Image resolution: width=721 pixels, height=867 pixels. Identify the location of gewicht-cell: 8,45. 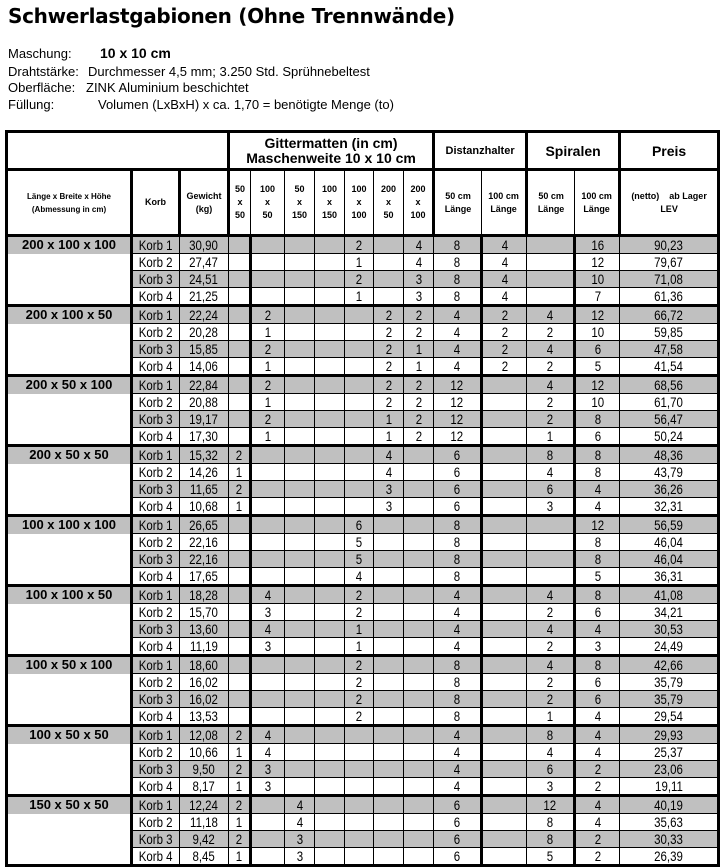
(204, 857).